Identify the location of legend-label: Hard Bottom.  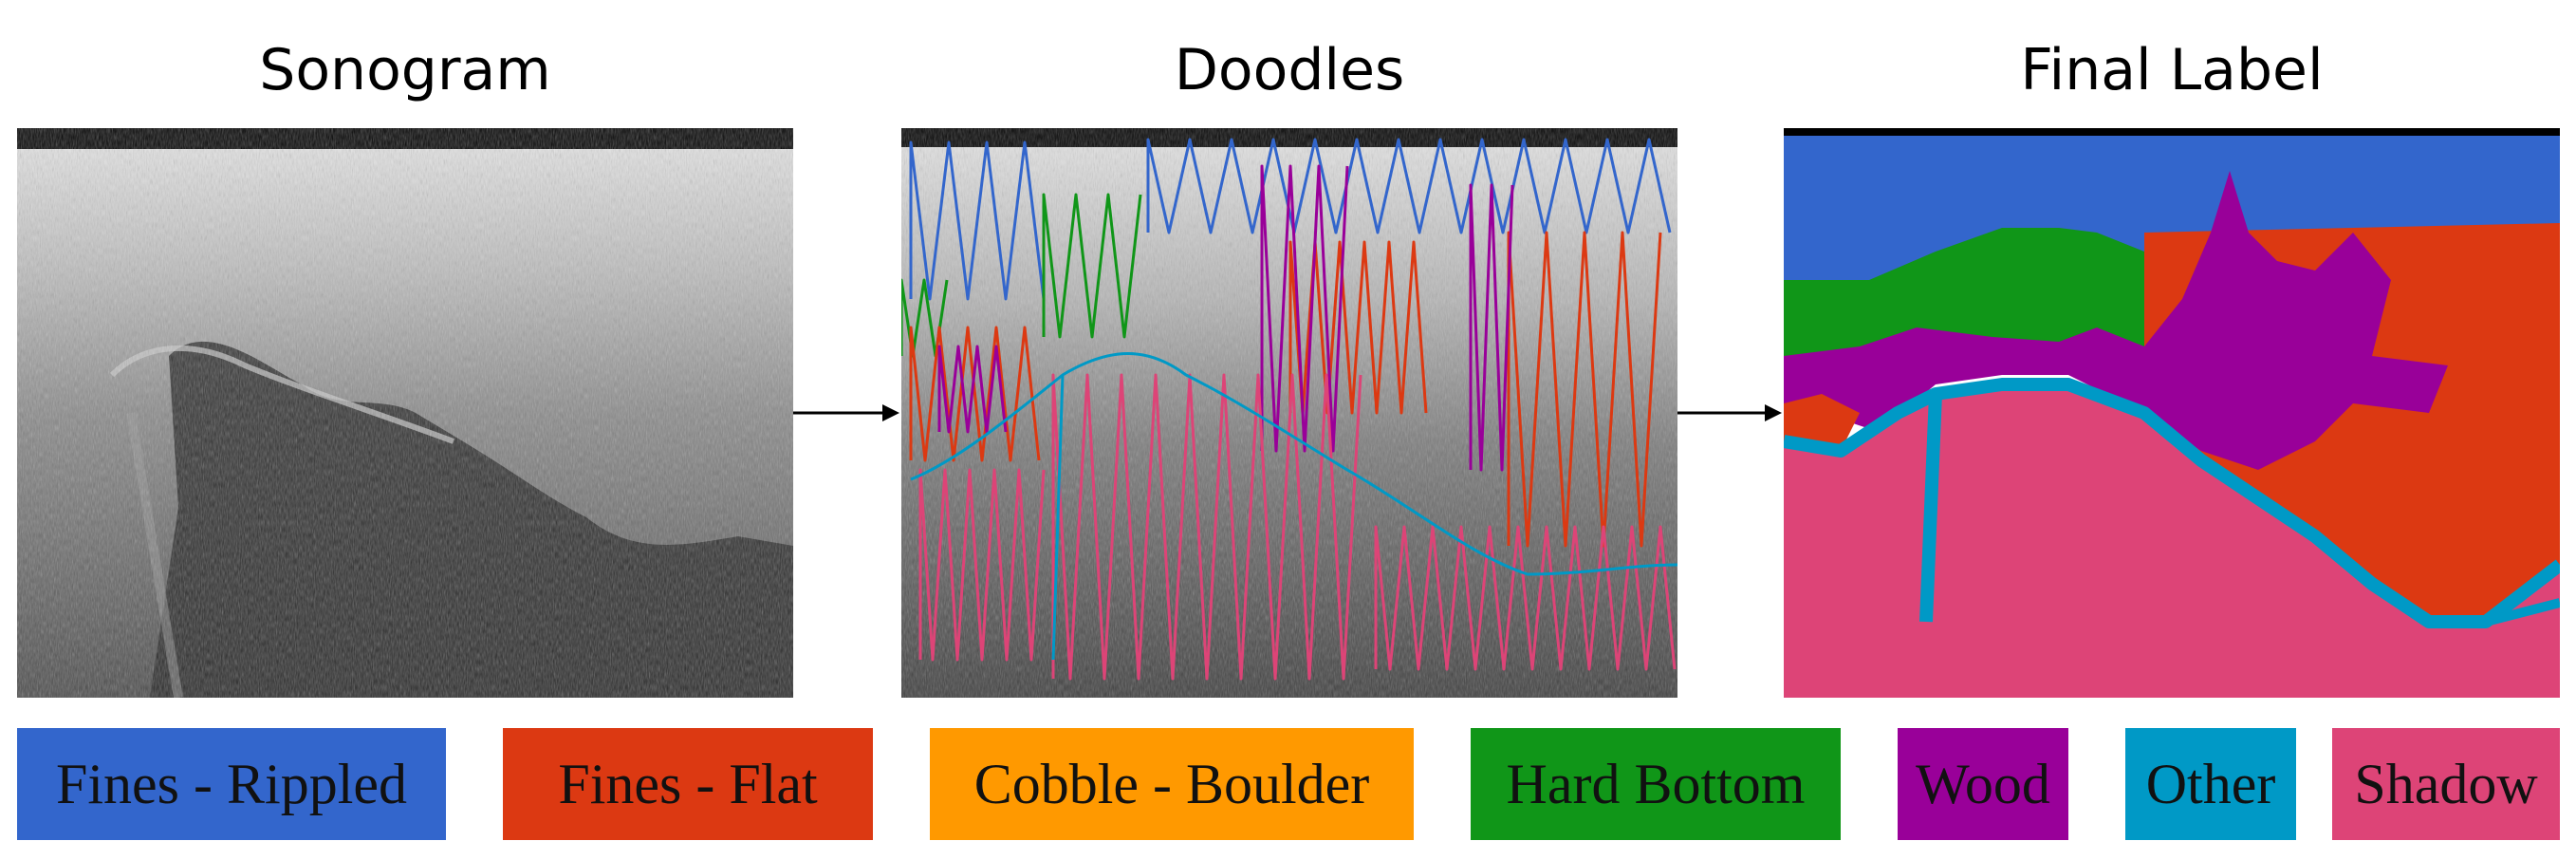
(1656, 783).